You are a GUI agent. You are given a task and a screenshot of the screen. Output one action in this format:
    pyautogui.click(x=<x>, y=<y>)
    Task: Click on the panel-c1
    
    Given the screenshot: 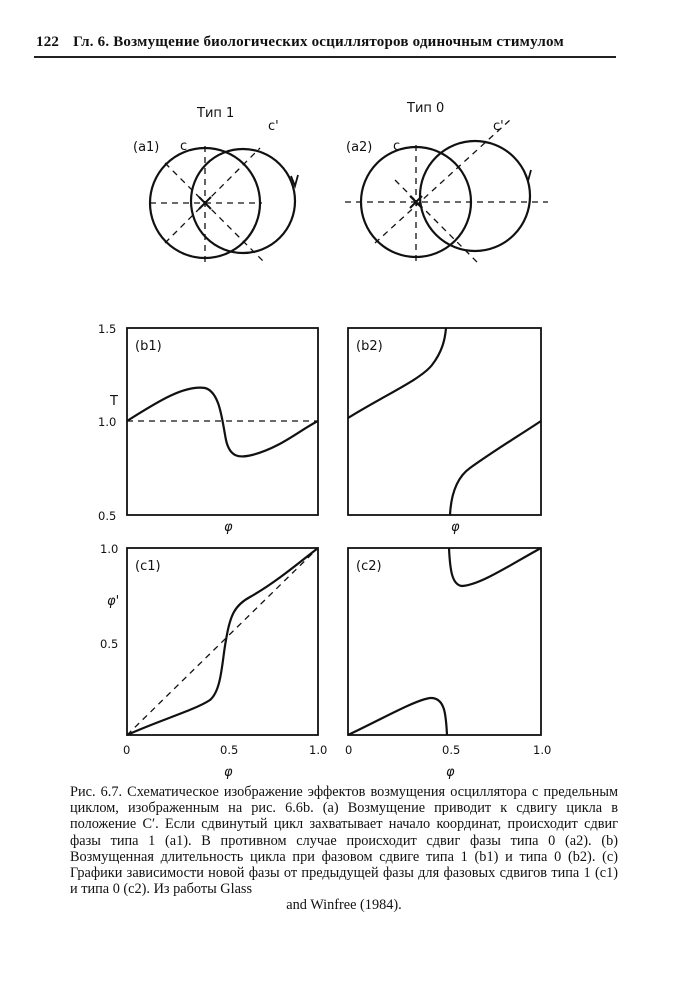 What is the action you would take?
    pyautogui.click(x=222, y=642)
    